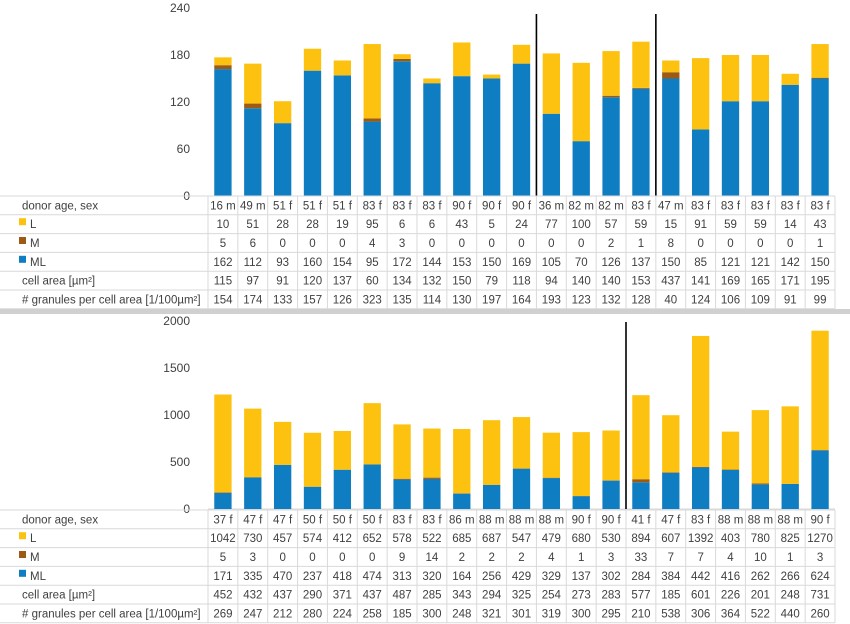  What do you see at coordinates (610, 596) in the screenshot?
I see `table-cell-cell-area: 283` at bounding box center [610, 596].